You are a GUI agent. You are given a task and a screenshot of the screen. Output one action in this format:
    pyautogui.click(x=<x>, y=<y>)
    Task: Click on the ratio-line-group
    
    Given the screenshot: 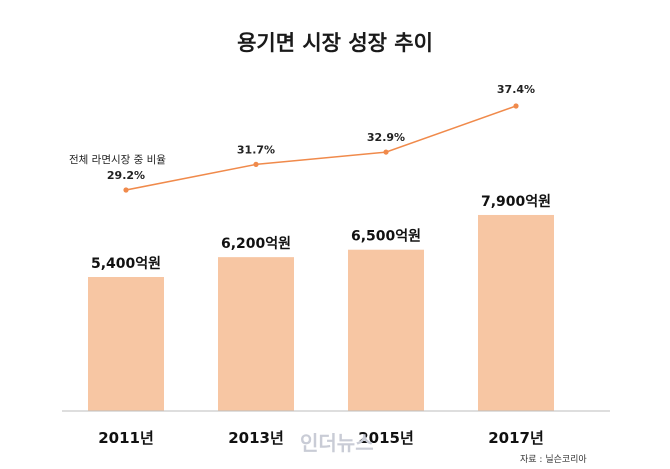 What is the action you would take?
    pyautogui.click(x=321, y=148)
    